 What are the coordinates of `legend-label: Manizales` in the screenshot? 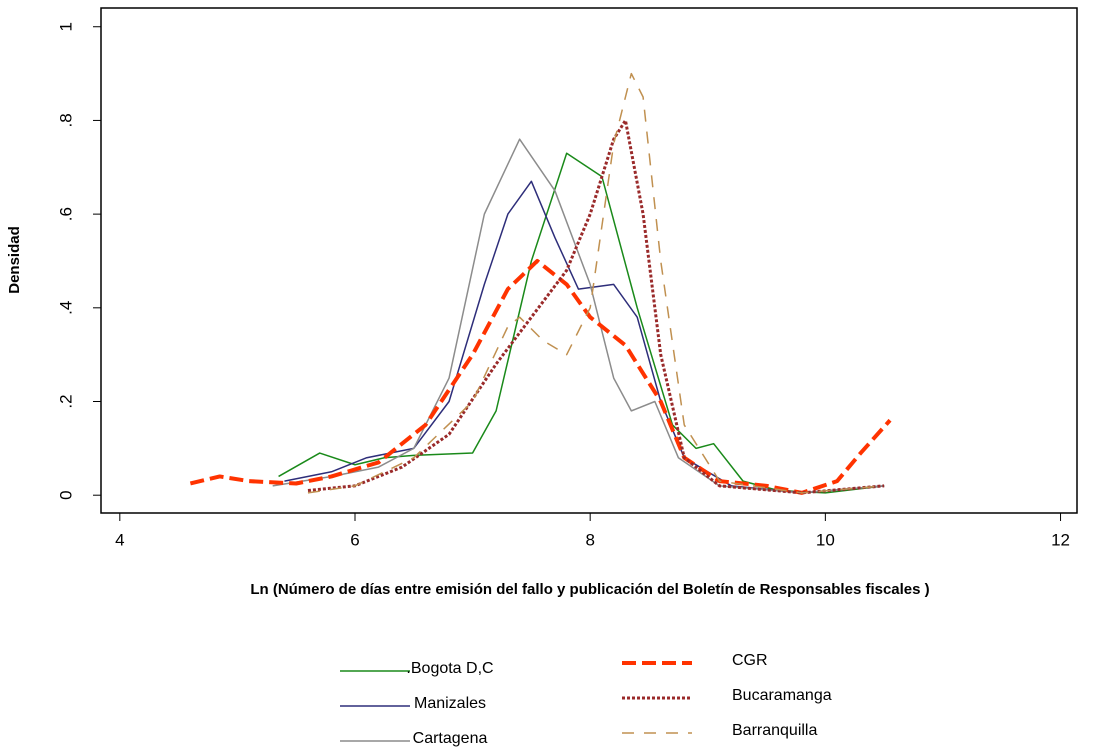 It's located at (450, 703).